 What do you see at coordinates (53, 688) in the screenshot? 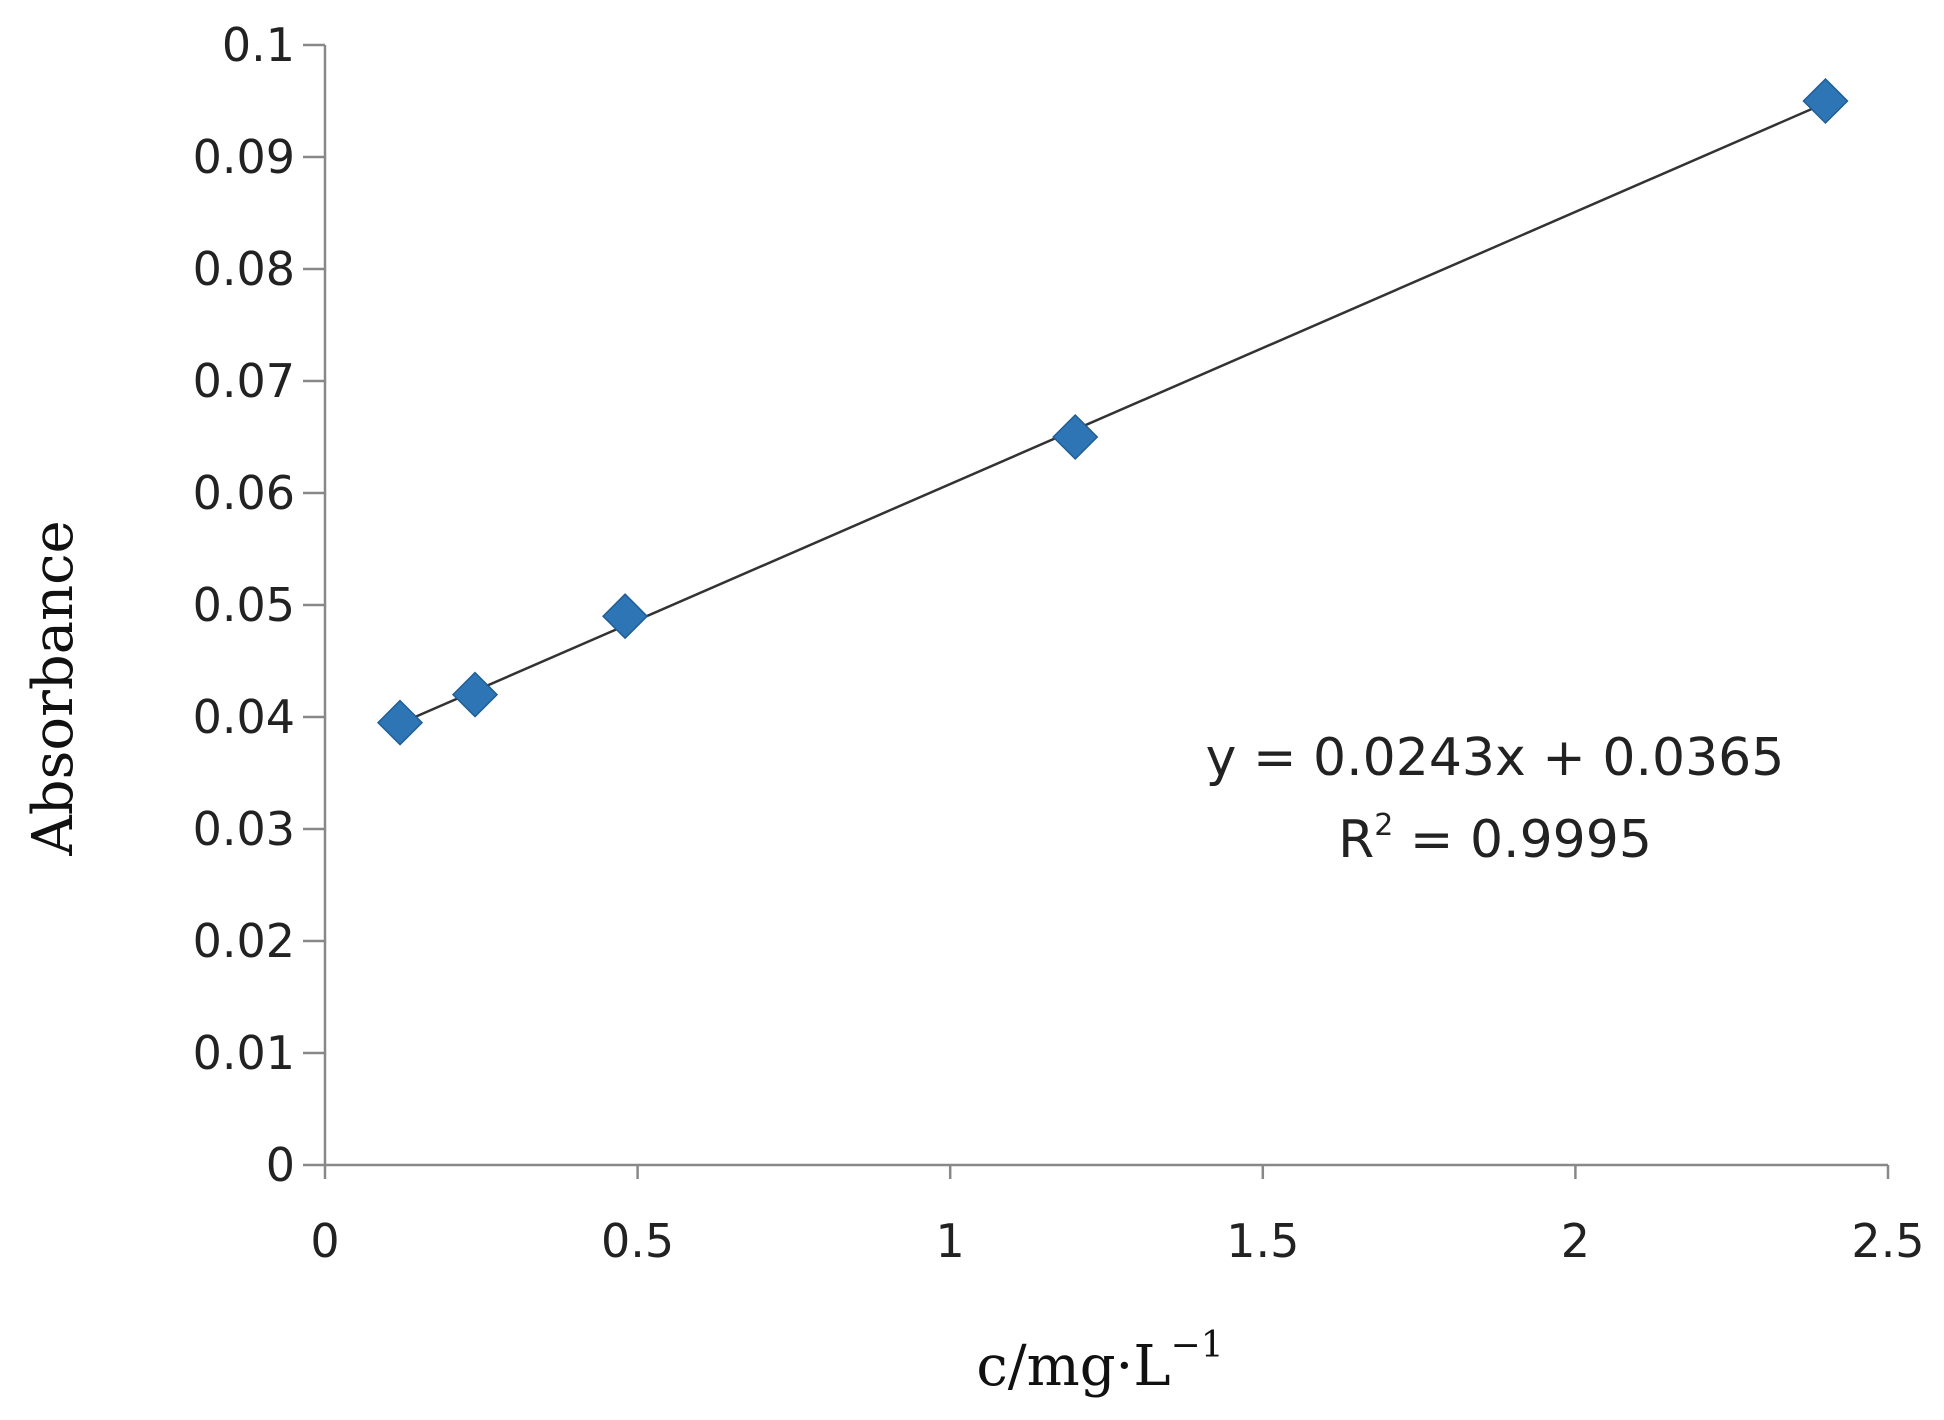
I see `y-axis-title: Absorbance` at bounding box center [53, 688].